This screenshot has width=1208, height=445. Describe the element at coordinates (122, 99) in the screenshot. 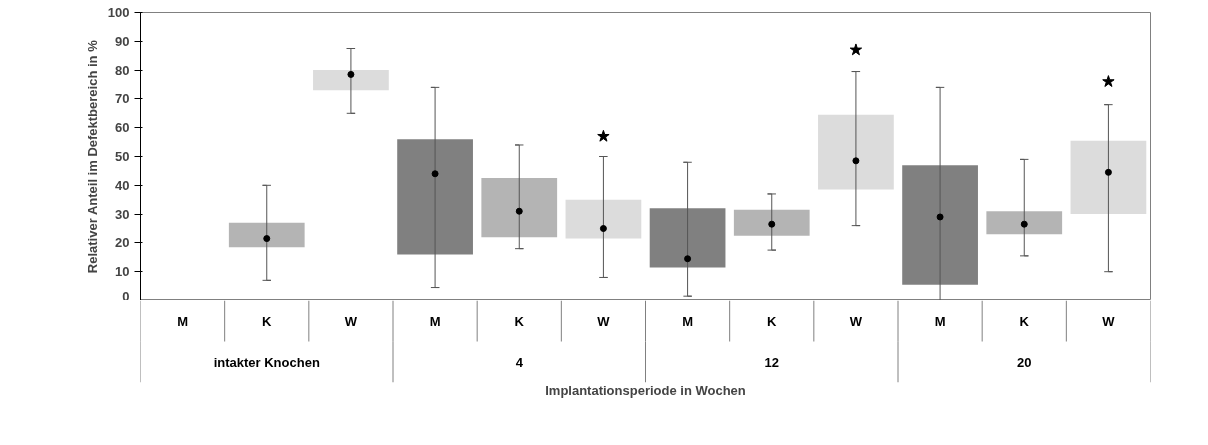

I see `y-tick-label: 70` at that location.